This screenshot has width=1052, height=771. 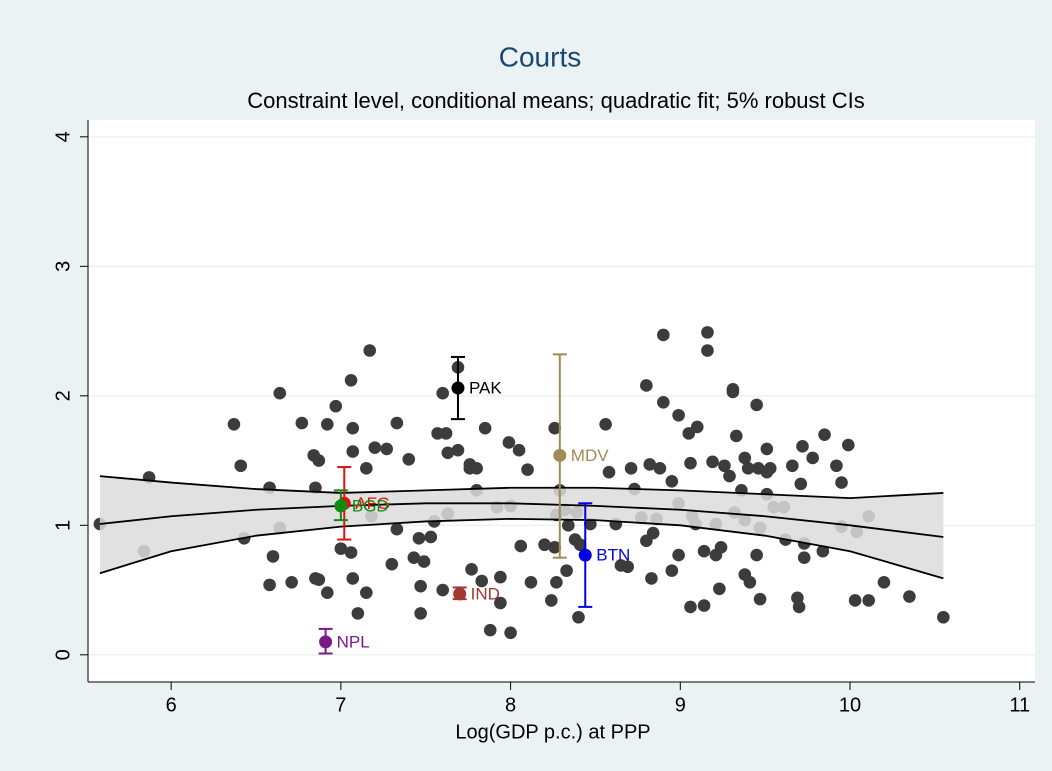 I want to click on point-label: AFG, so click(x=372, y=503).